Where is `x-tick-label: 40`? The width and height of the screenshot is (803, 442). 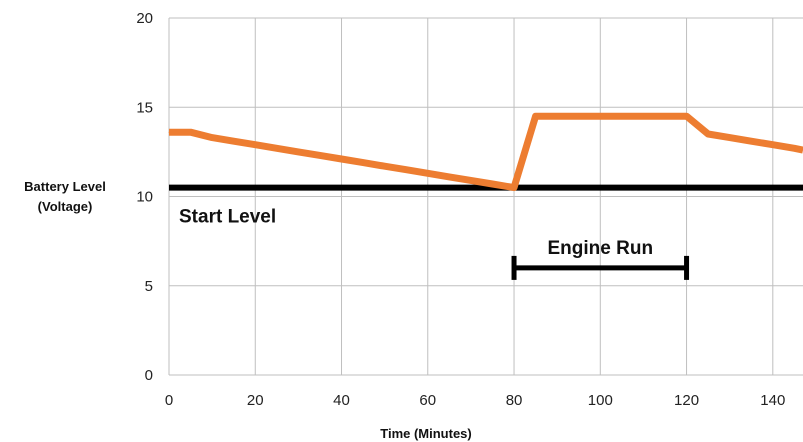 x-tick-label: 40 is located at coordinates (341, 400).